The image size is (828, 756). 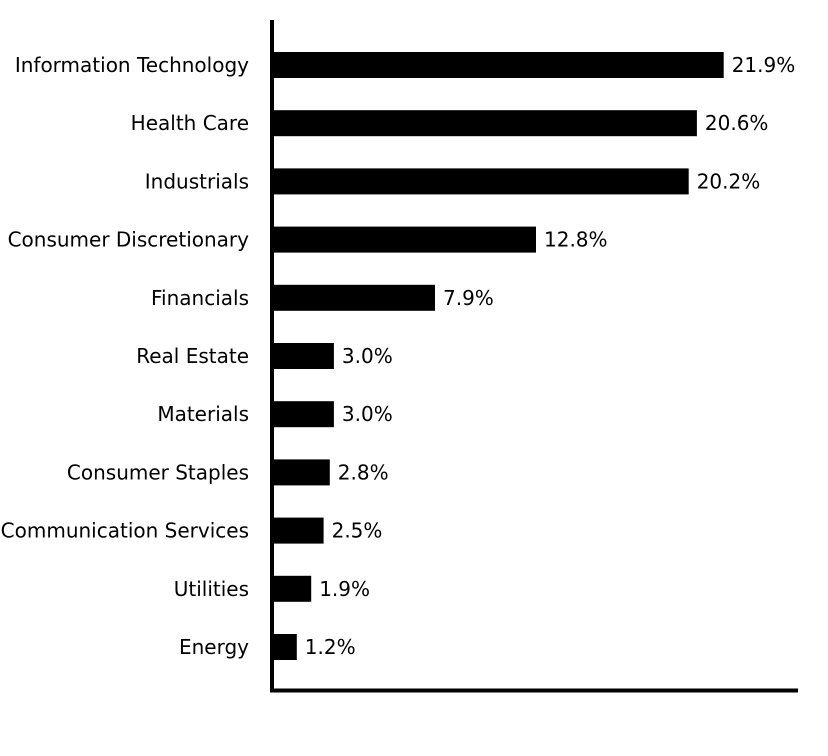 What do you see at coordinates (344, 589) in the screenshot?
I see `value-label: 1.9%` at bounding box center [344, 589].